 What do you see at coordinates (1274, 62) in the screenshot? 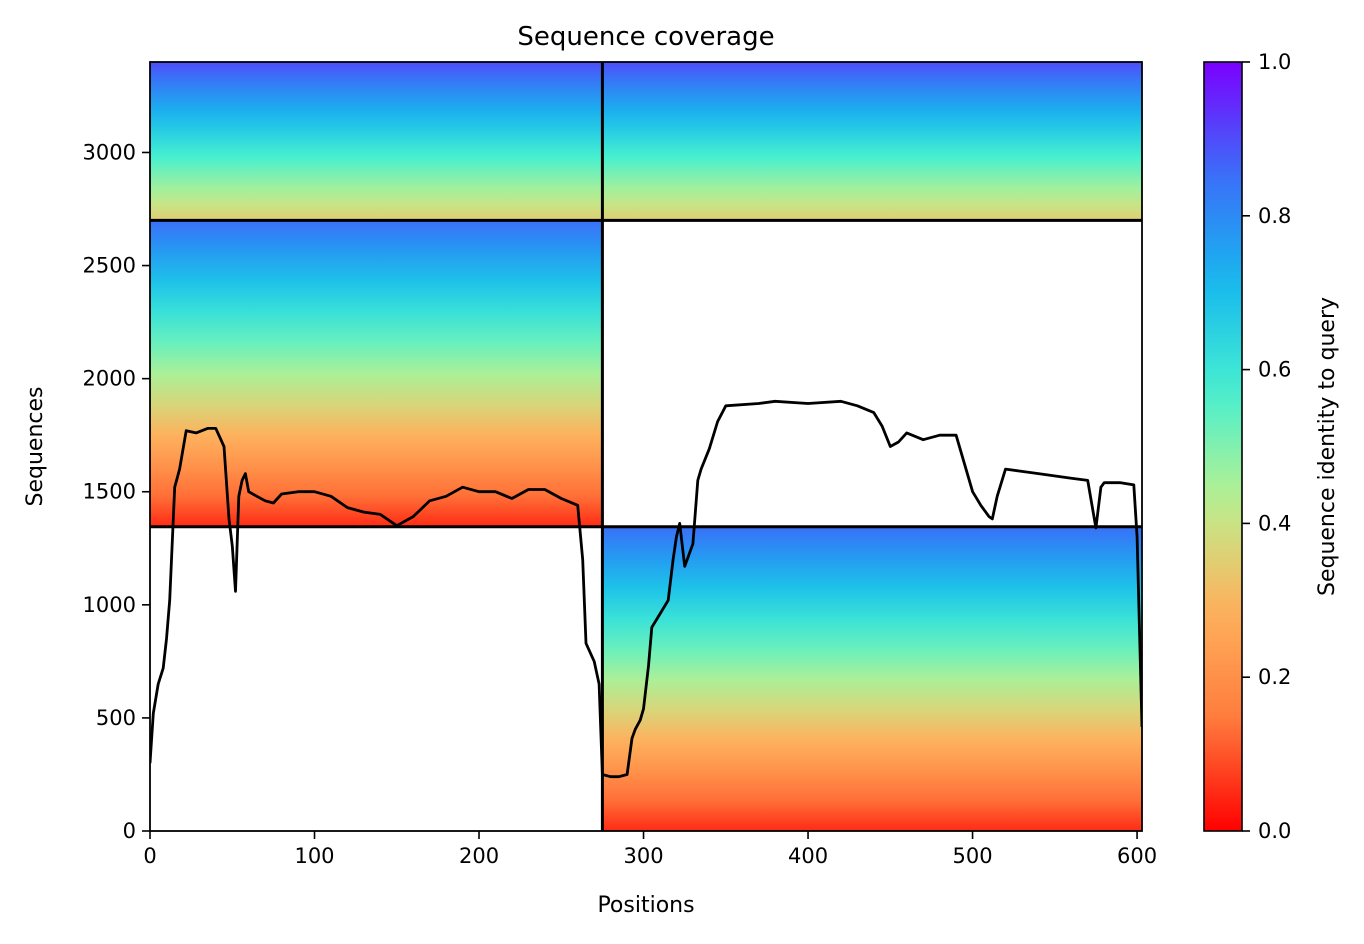
I see `colorbar-tick-label: 1.0` at bounding box center [1274, 62].